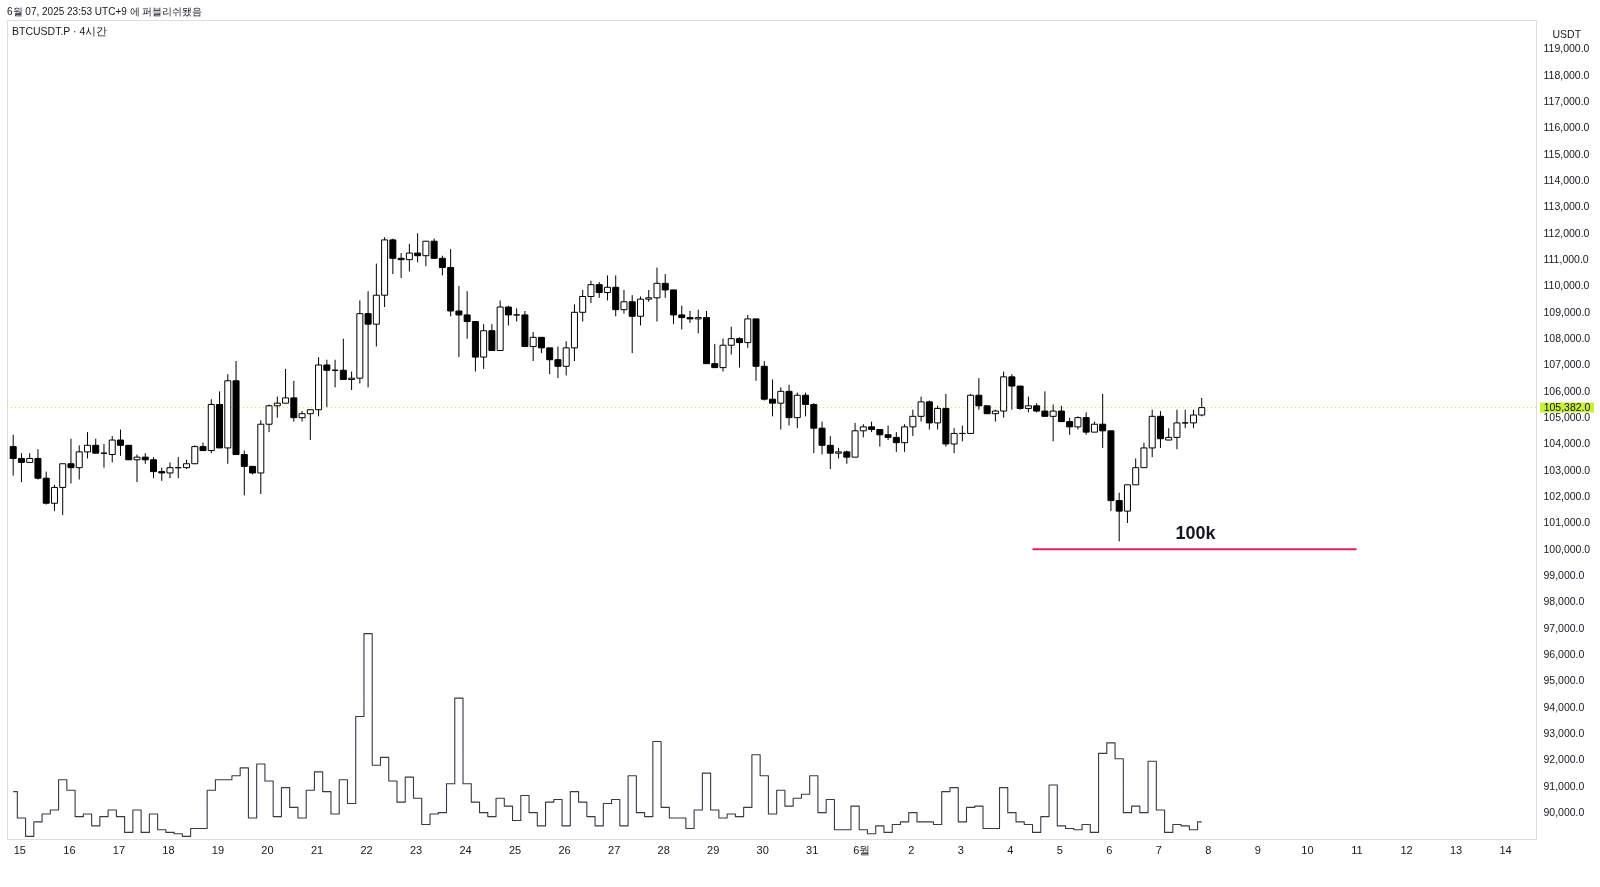 The width and height of the screenshot is (1600, 887). Describe the element at coordinates (1564, 627) in the screenshot. I see `y-tick-label: 97,000.0` at that location.